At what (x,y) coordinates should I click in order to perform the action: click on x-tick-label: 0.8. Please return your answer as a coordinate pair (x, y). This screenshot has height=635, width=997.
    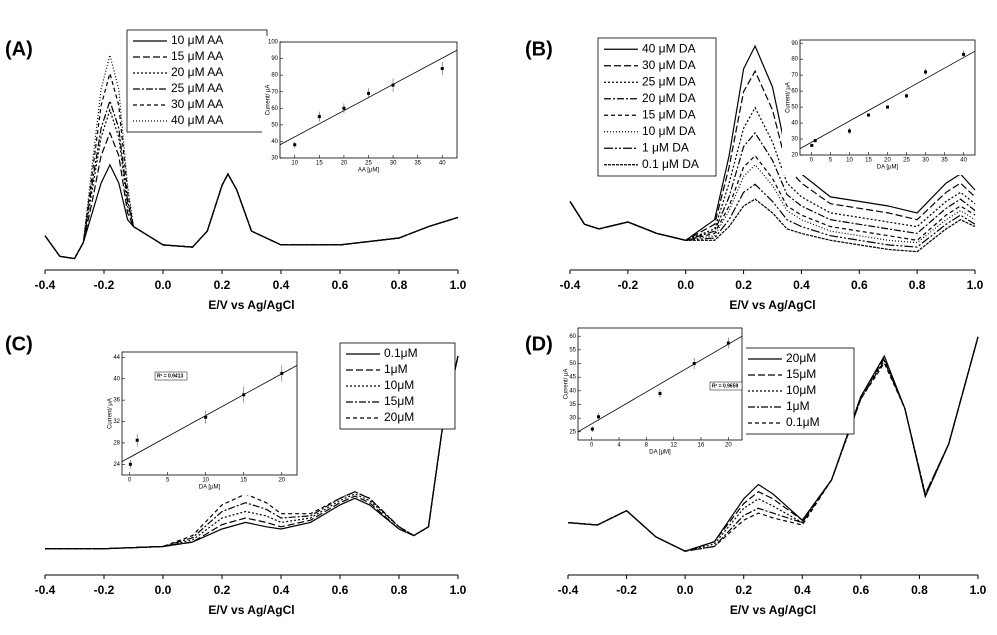
    Looking at the image, I should click on (919, 590).